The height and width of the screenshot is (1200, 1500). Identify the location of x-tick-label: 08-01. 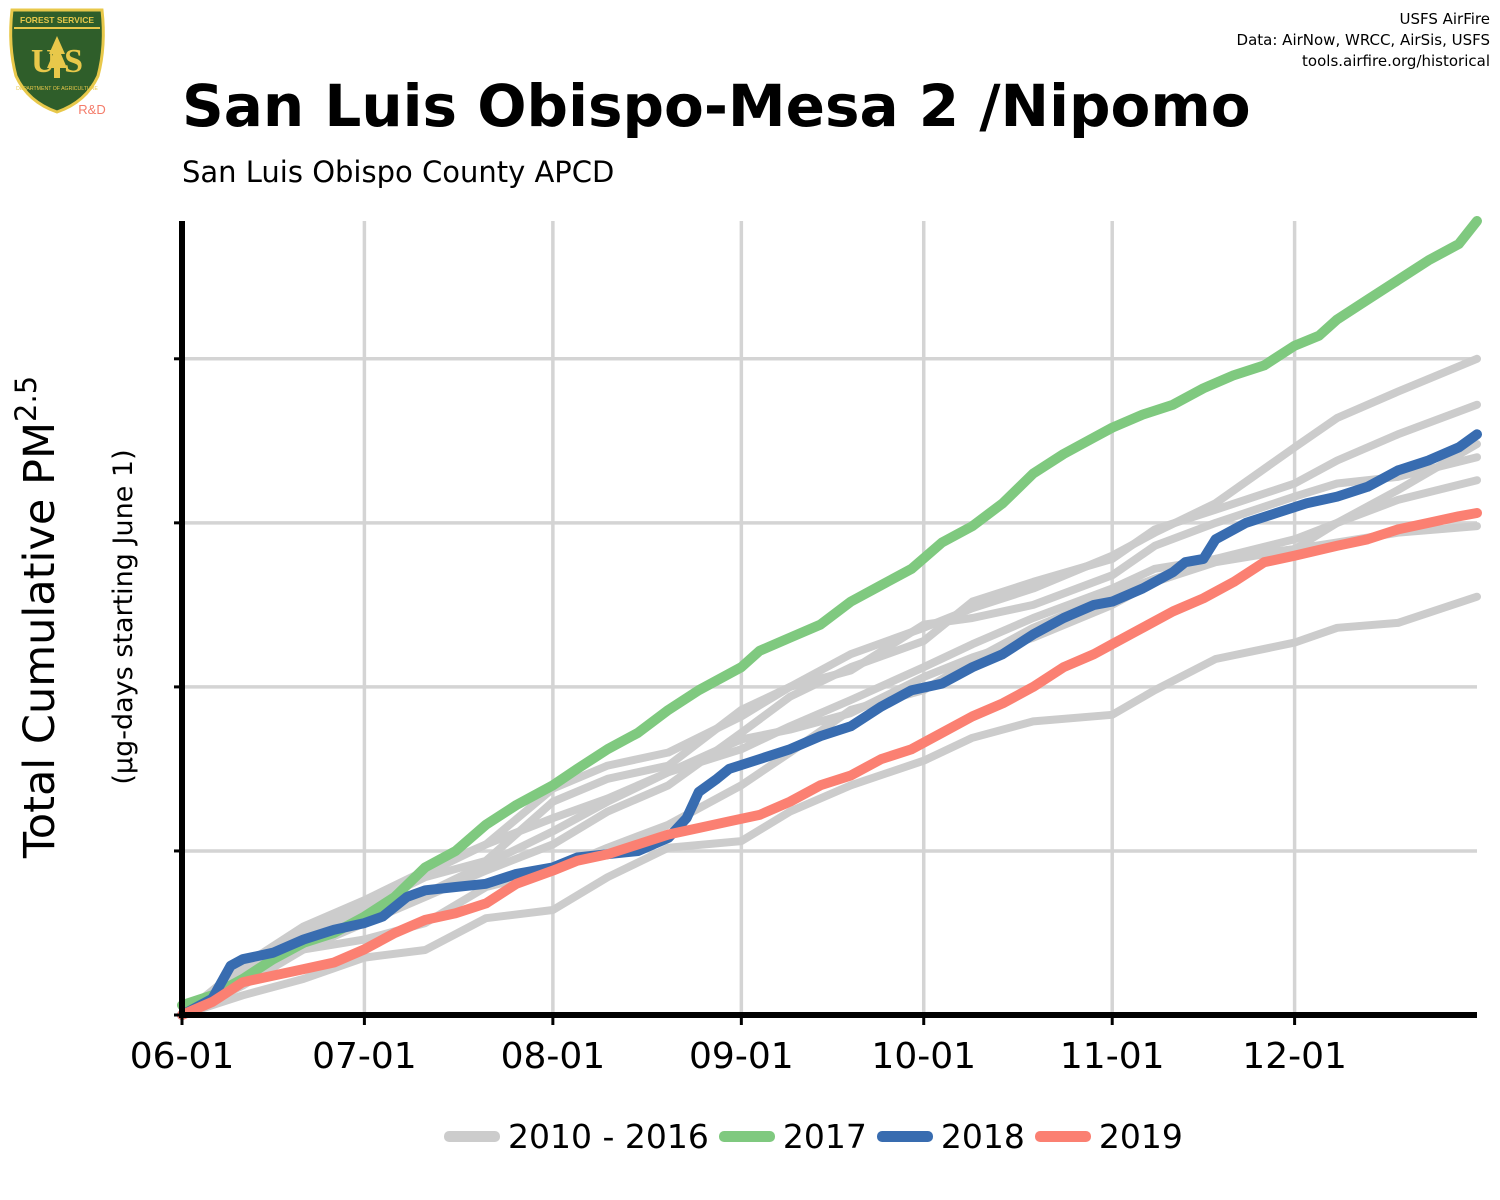
(553, 1056).